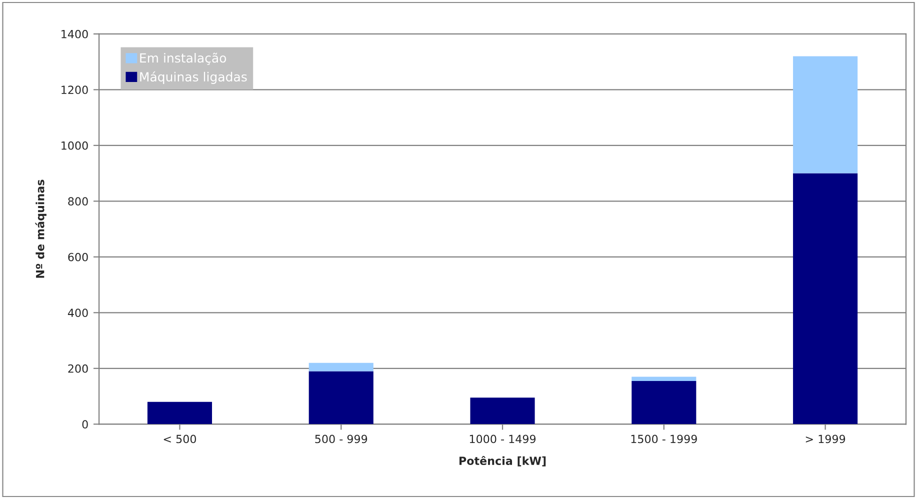 This screenshot has width=917, height=499. Describe the element at coordinates (180, 439) in the screenshot. I see `x-tick-label: < 500` at that location.